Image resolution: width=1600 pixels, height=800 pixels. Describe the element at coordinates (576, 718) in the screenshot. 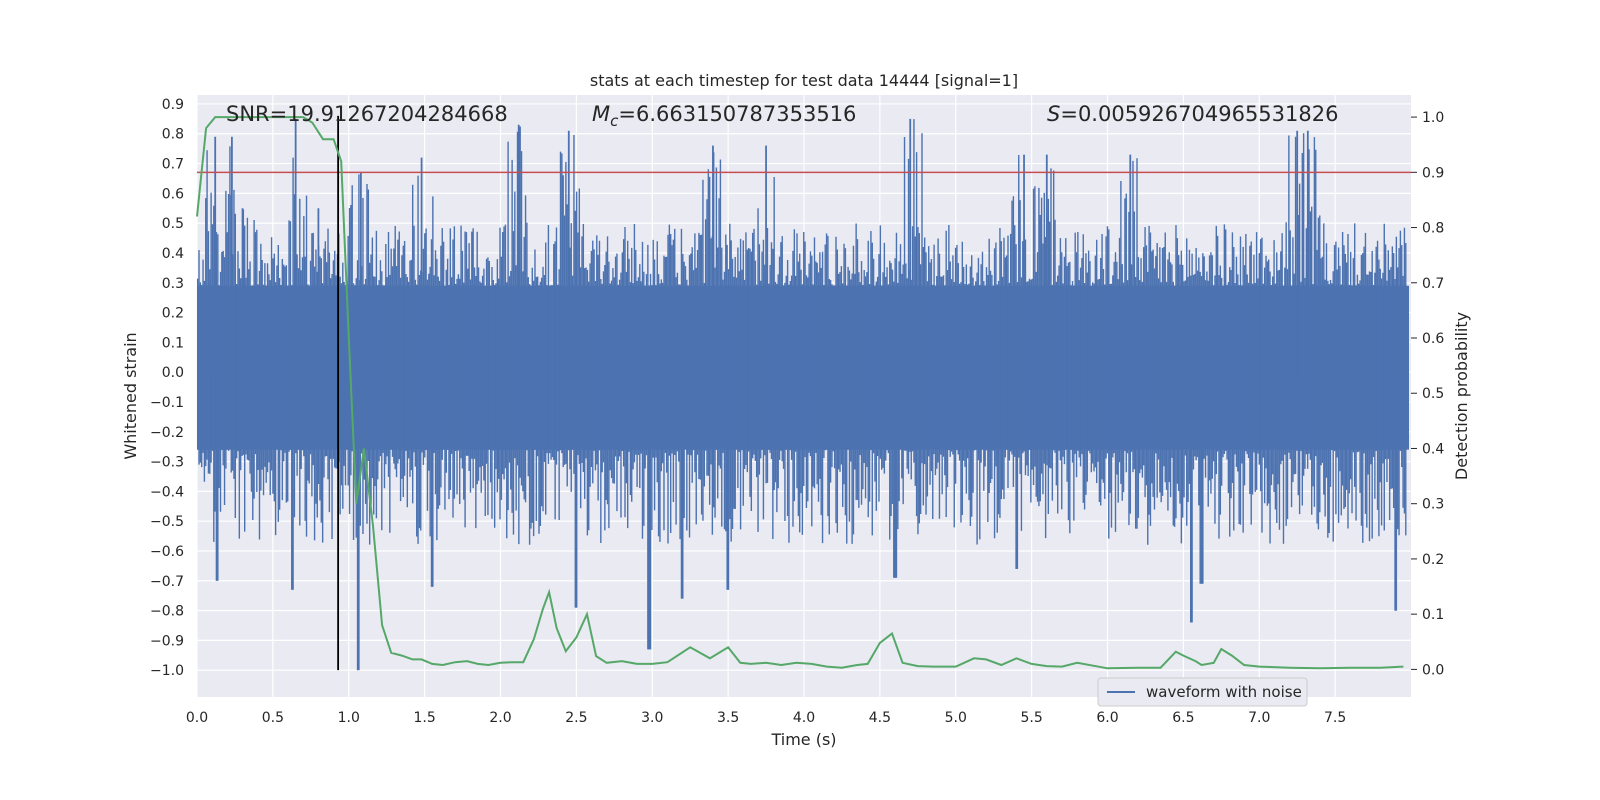

I see `x-tick-label: 2.5` at that location.